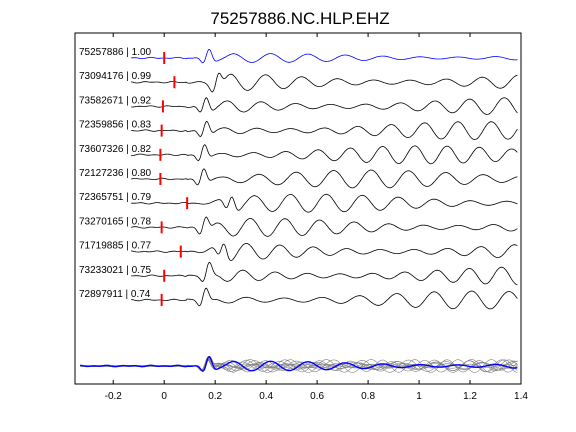  What do you see at coordinates (114, 396) in the screenshot?
I see `x-tick-label-0: -0.2` at bounding box center [114, 396].